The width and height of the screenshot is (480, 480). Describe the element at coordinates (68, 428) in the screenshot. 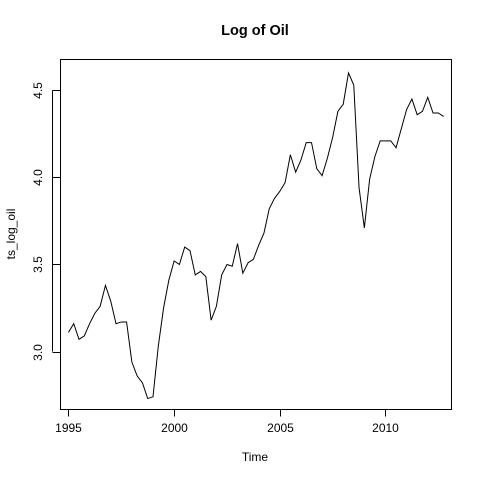

I see `x-tick-label: 1995` at that location.